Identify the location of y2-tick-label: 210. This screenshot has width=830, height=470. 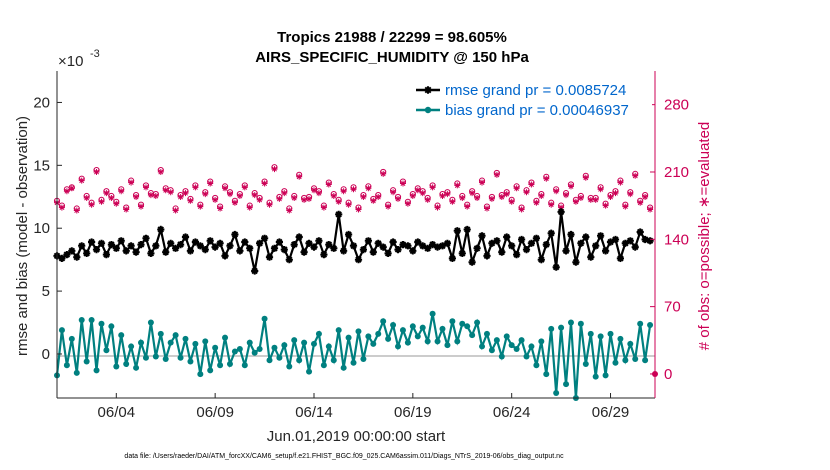
(676, 172).